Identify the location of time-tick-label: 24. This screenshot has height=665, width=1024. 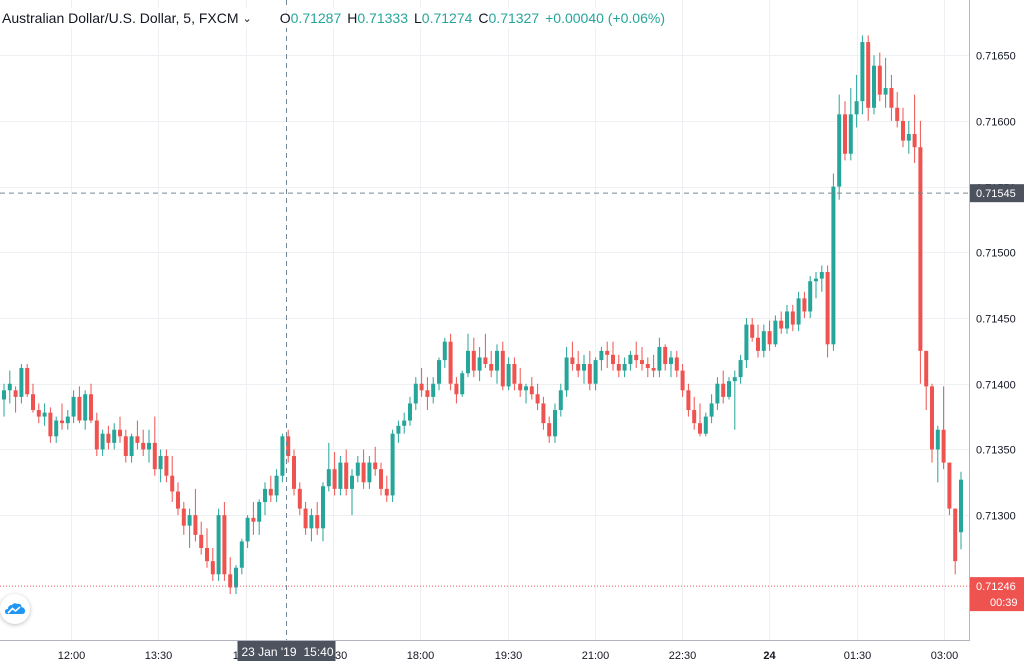
(769, 656).